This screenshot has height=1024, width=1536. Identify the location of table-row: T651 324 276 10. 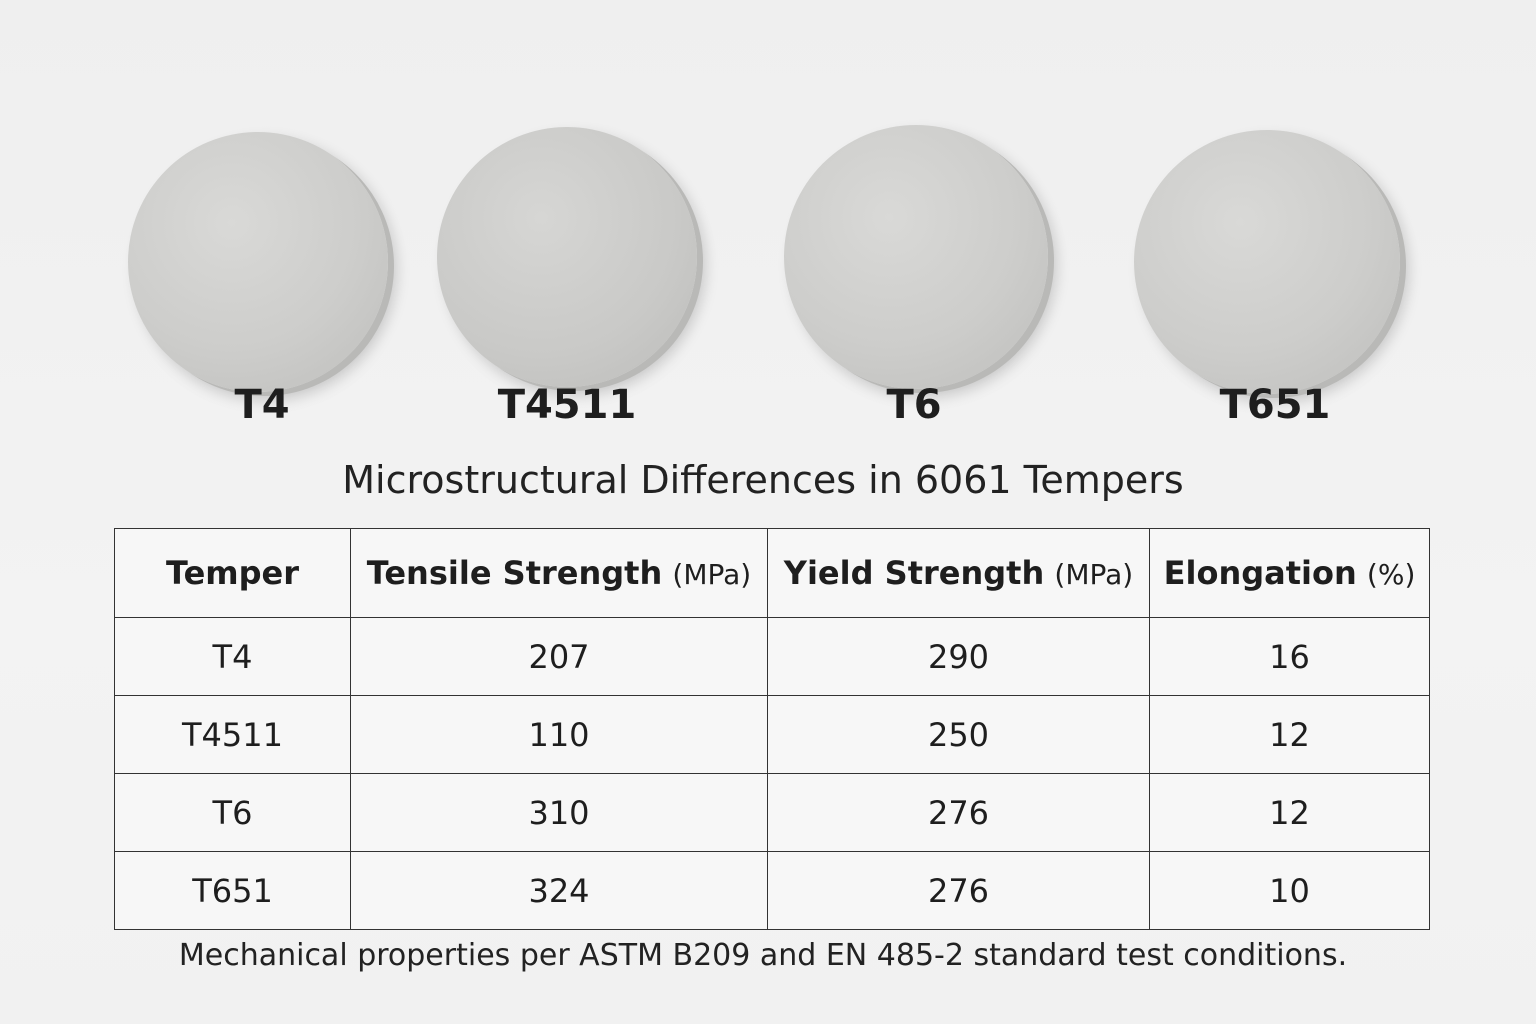
(772, 890).